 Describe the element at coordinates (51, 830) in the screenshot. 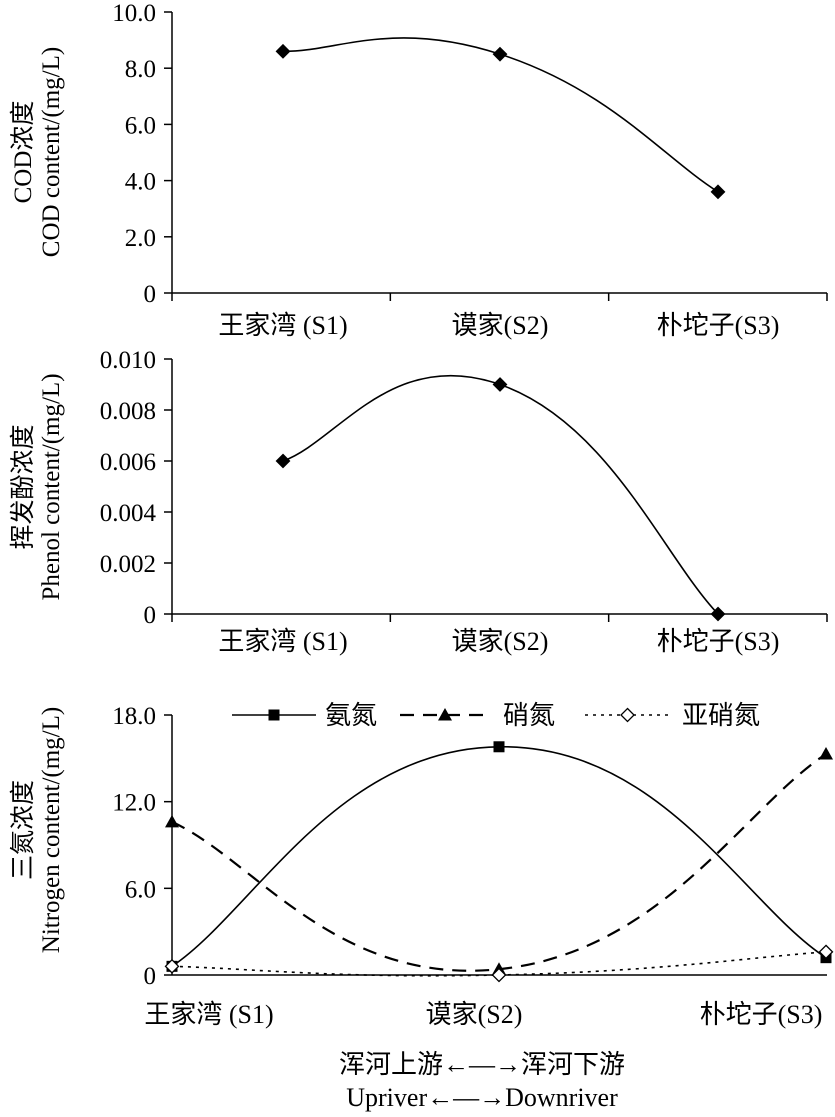

I see `nitrogen-ylabel-en: Nitrogen content/(mg/L)` at that location.